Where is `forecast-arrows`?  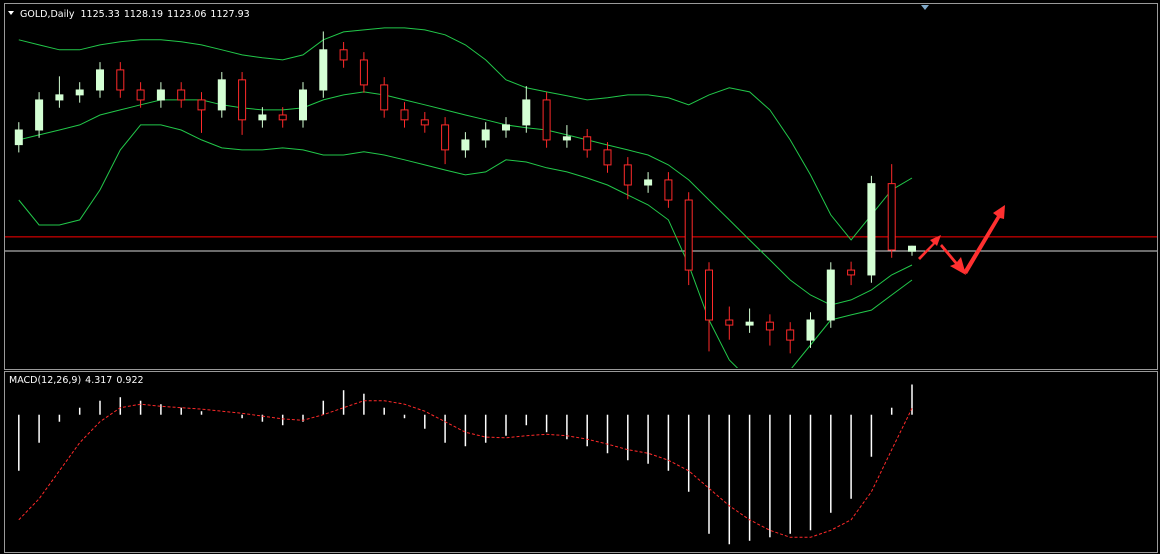 forecast-arrows is located at coordinates (961, 240).